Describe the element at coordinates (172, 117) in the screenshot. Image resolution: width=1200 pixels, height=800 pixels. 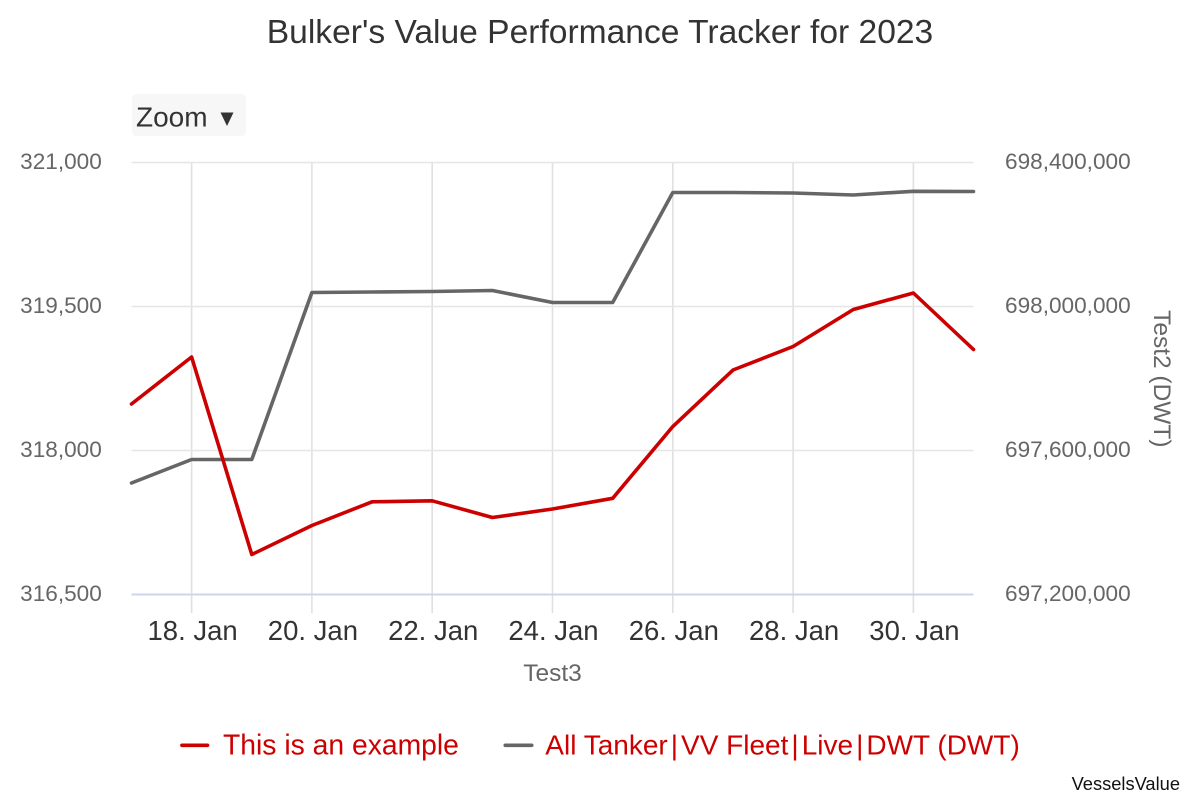
I see `svg-text: Zoom` at that location.